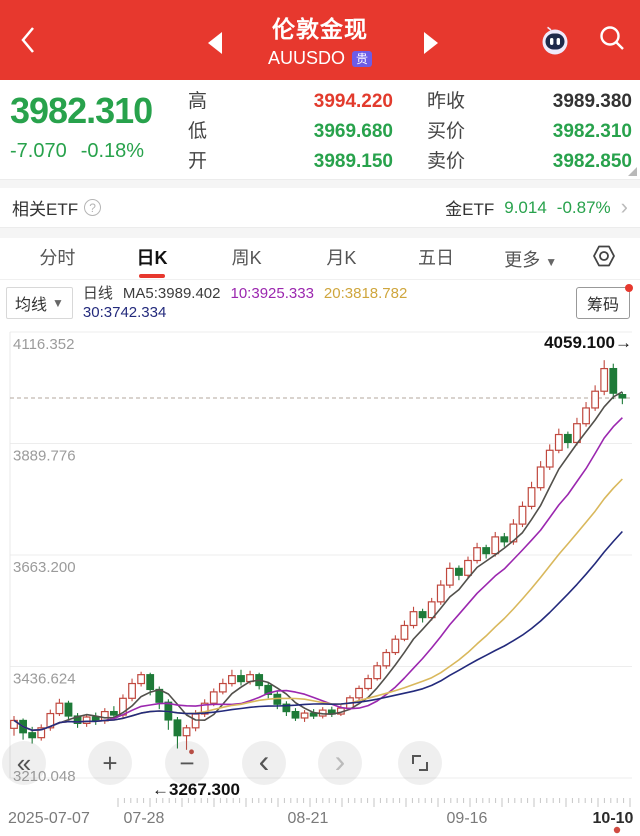 This screenshot has height=836, width=640. I want to click on settings-hexagon-icon, so click(604, 258).